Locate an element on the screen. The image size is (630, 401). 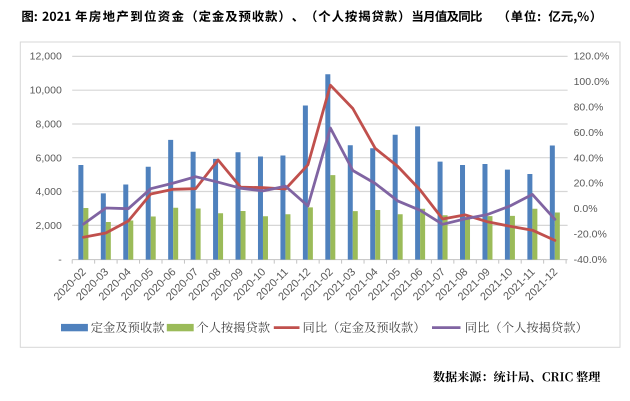
svg-text: 80.0% is located at coordinates (589, 107).